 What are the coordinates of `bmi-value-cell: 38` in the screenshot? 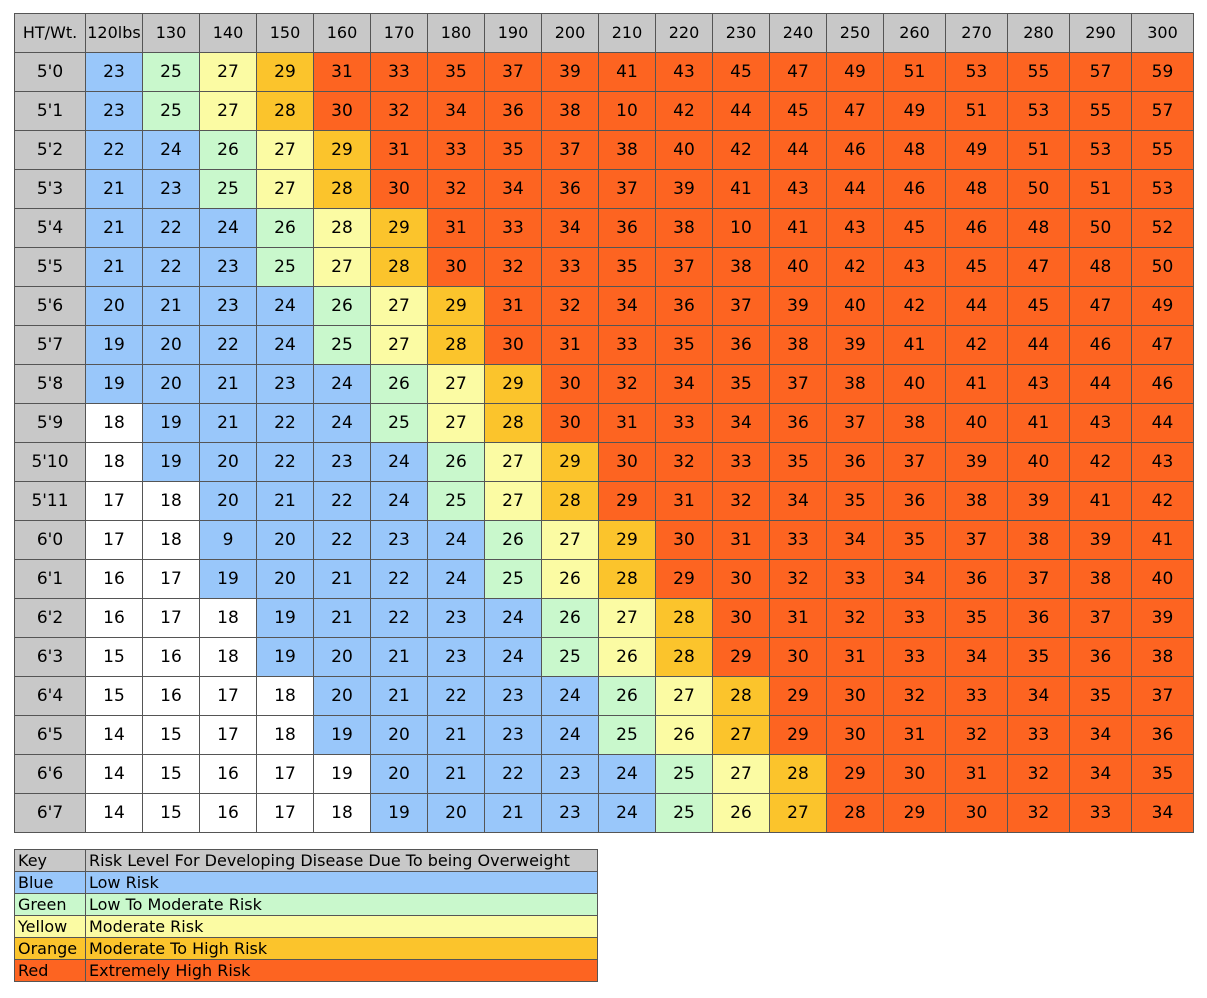 It's located at (976, 501).